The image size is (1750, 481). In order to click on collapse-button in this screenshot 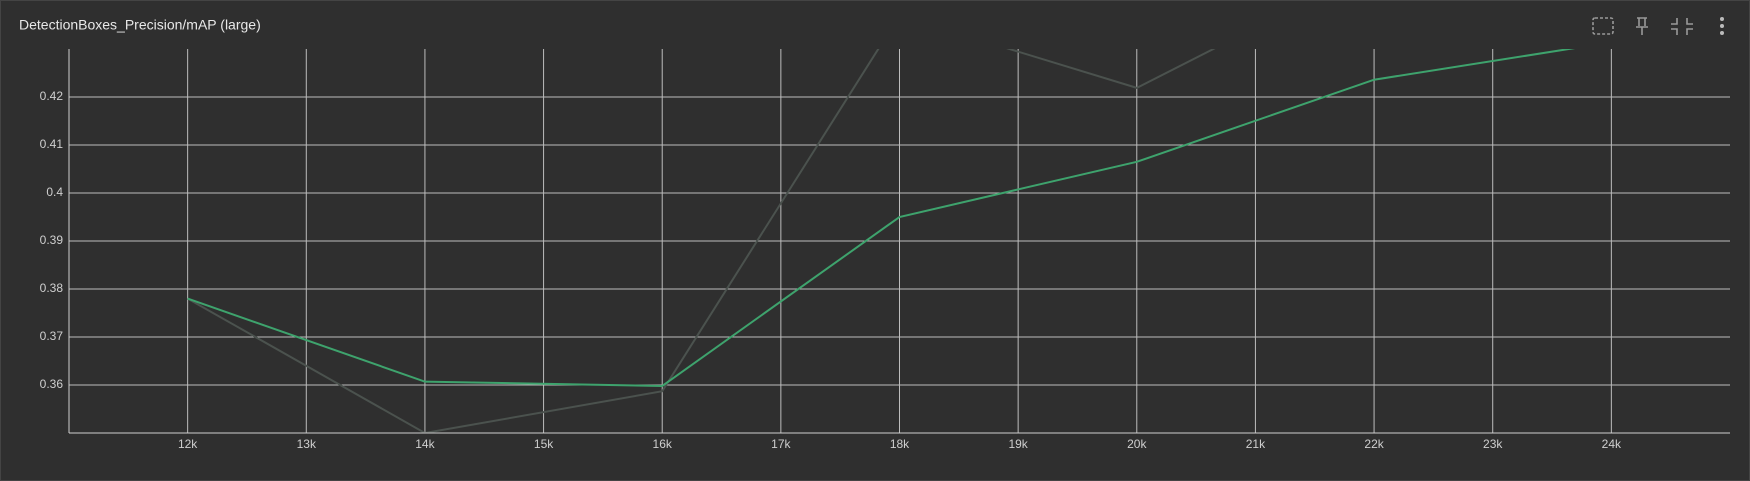, I will do `click(1682, 26)`.